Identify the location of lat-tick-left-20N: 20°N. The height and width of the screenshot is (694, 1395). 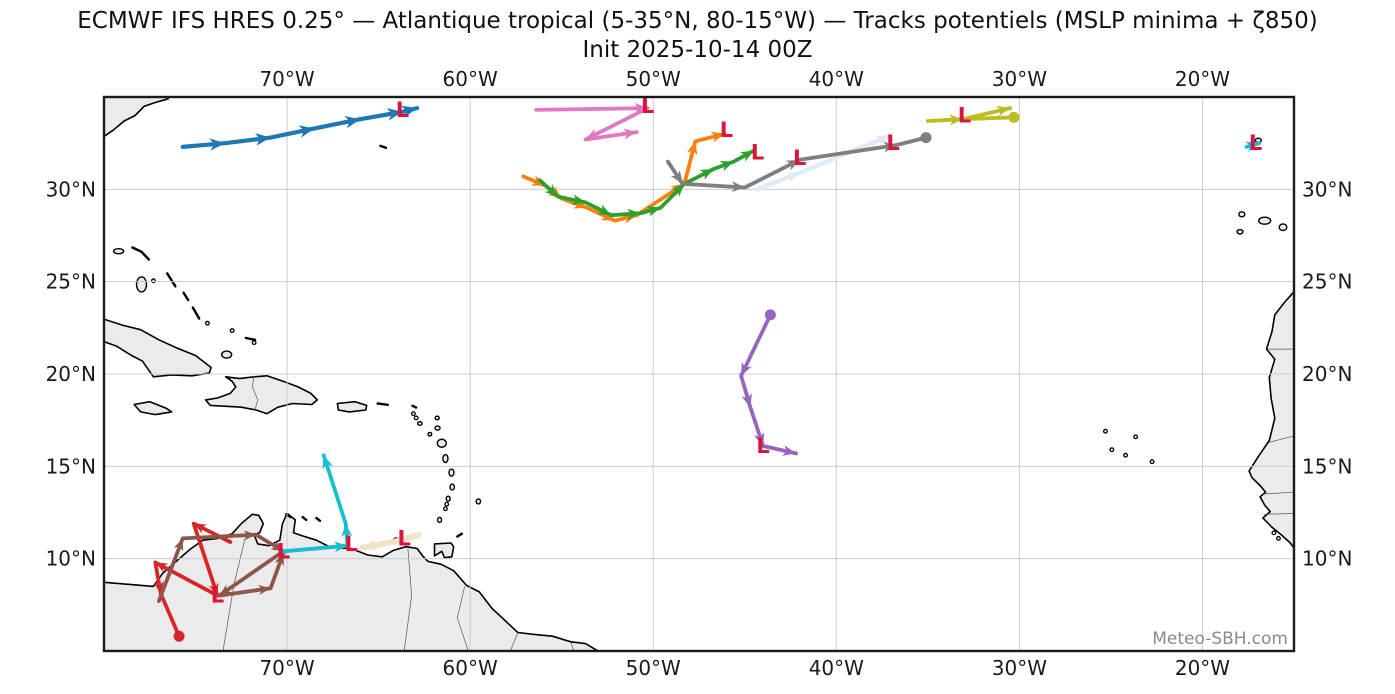
(71, 374).